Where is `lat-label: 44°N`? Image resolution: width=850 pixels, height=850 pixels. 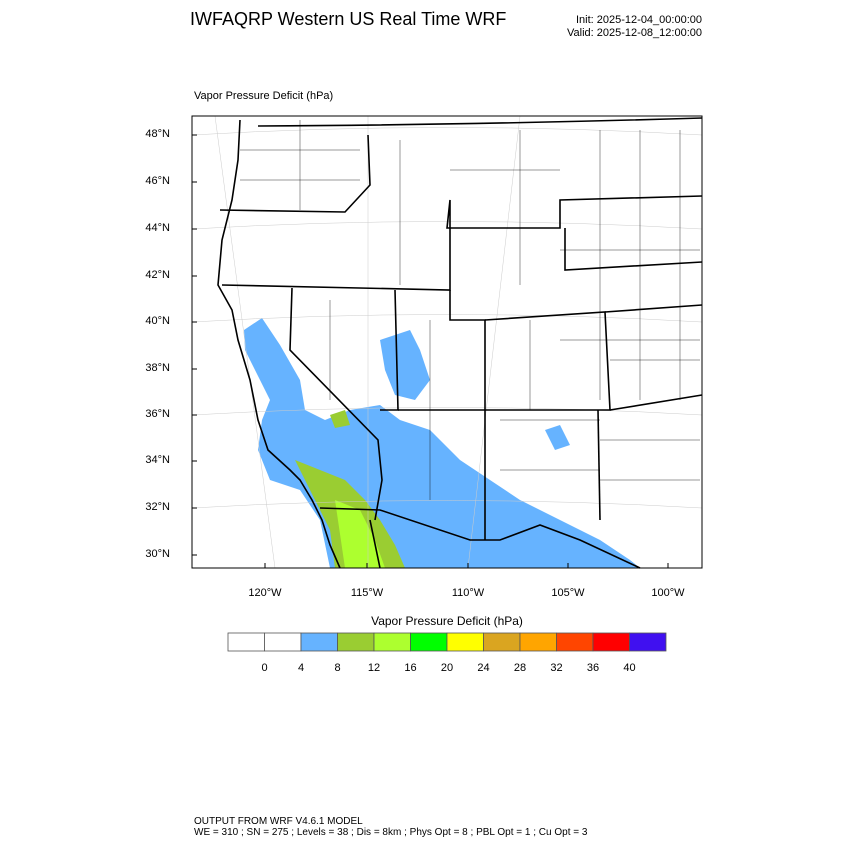
lat-label: 44°N is located at coordinates (157, 228).